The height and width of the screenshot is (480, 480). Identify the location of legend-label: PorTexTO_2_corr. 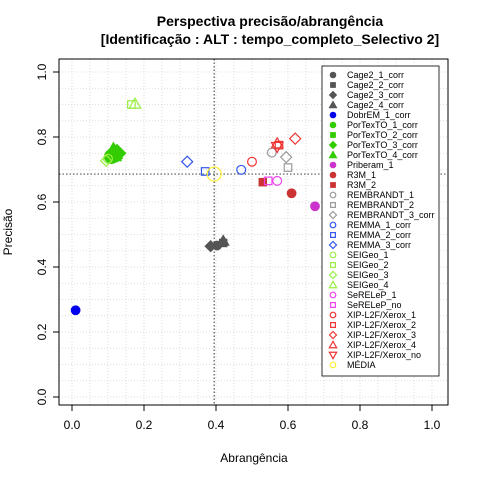
(382, 135).